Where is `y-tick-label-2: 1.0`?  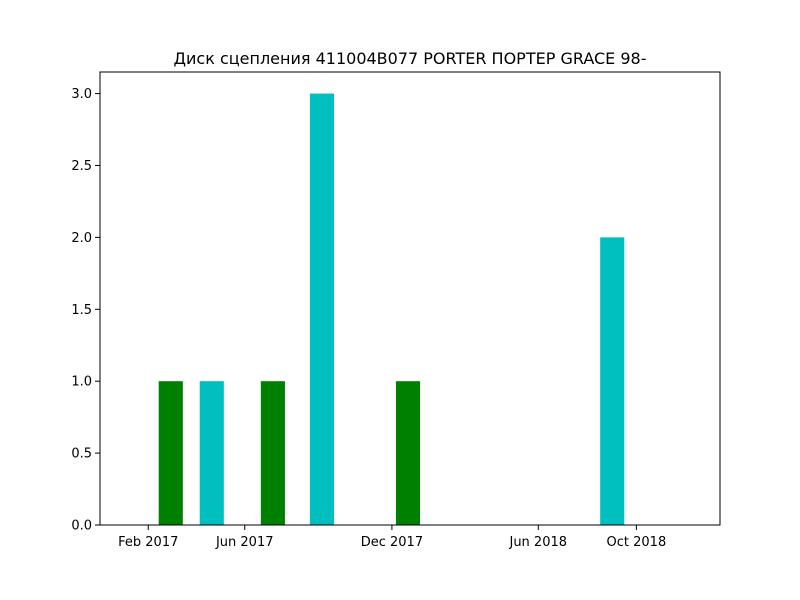
y-tick-label-2: 1.0 is located at coordinates (81, 382).